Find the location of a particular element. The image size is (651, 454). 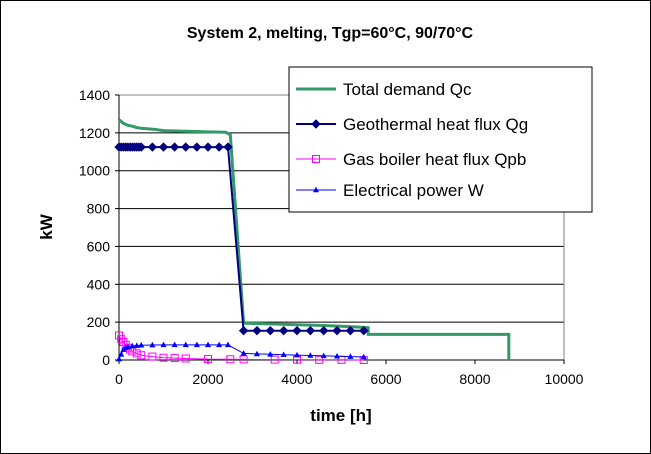

legend-label: Total demand Qc is located at coordinates (407, 89).